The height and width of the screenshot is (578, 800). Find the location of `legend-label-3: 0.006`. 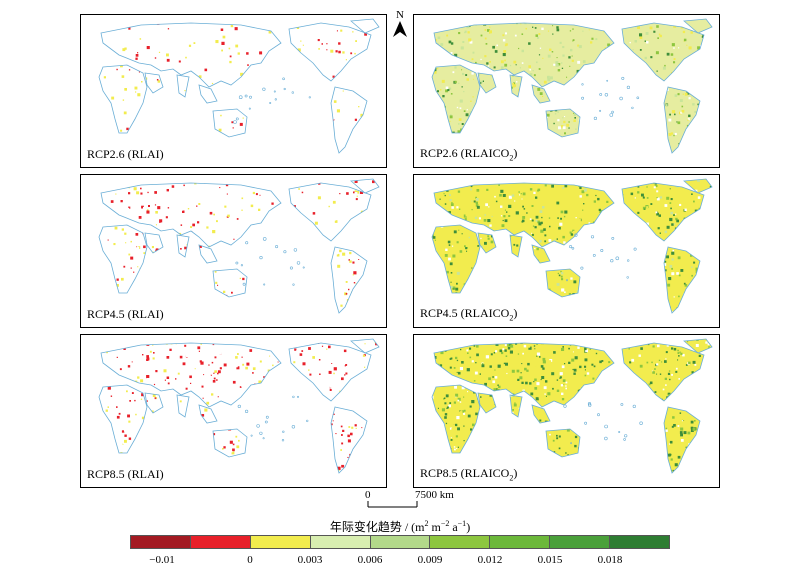

legend-label-3: 0.006 is located at coordinates (370, 560).